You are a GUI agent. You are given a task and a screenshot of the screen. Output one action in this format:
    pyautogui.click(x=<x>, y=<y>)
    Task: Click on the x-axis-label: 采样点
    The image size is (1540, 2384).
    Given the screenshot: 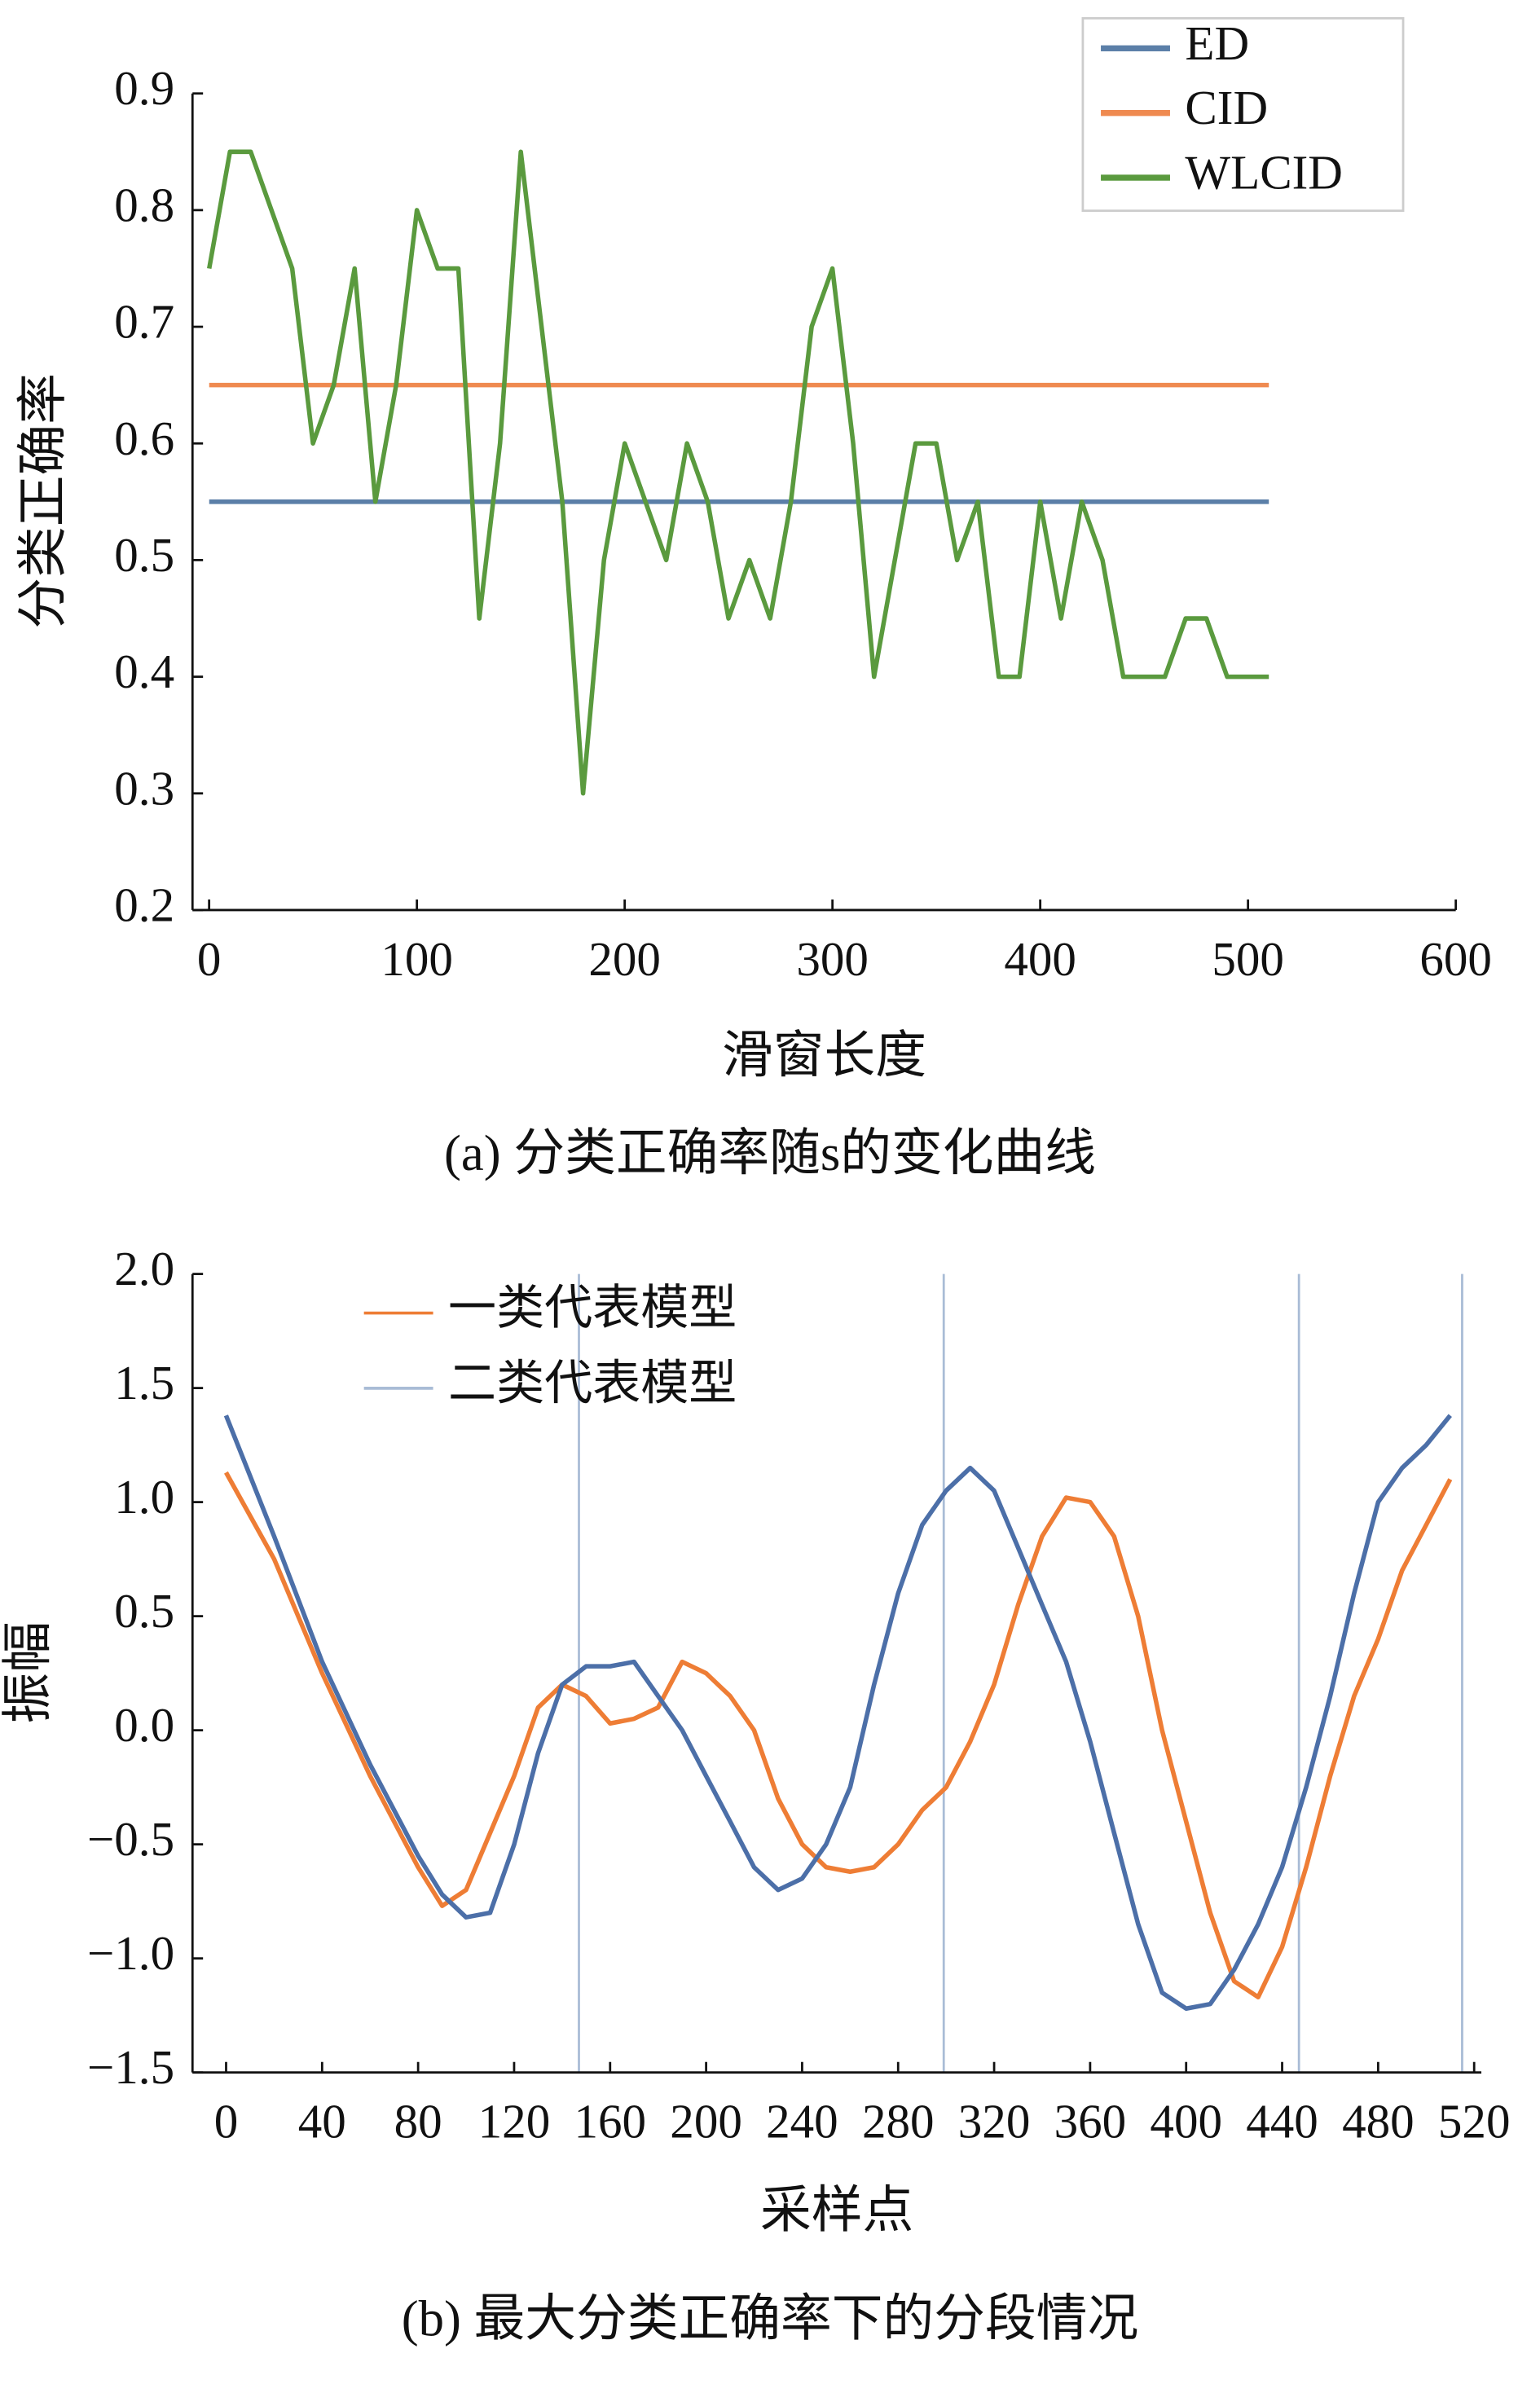 What is the action you would take?
    pyautogui.click(x=836, y=2209)
    